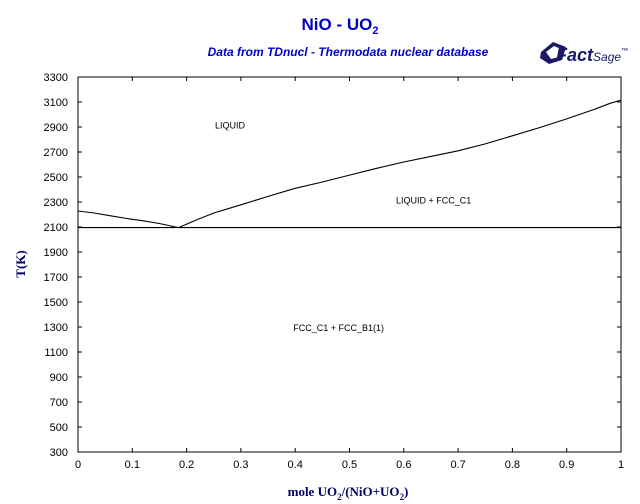 The width and height of the screenshot is (640, 504). What do you see at coordinates (349, 465) in the screenshot?
I see `x-tick-label: 0.5` at bounding box center [349, 465].